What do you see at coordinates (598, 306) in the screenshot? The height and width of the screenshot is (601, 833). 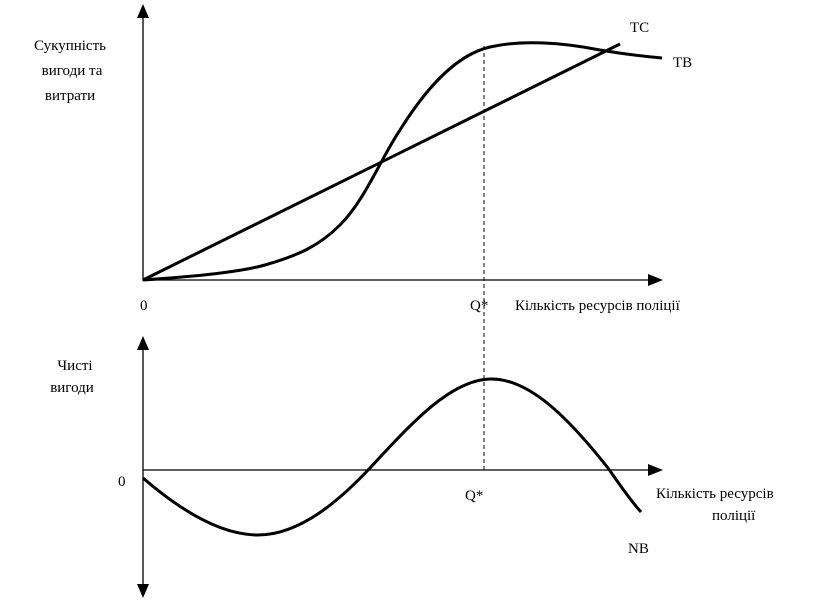 I see `x-label: Кількість ресурсів поліції` at bounding box center [598, 306].